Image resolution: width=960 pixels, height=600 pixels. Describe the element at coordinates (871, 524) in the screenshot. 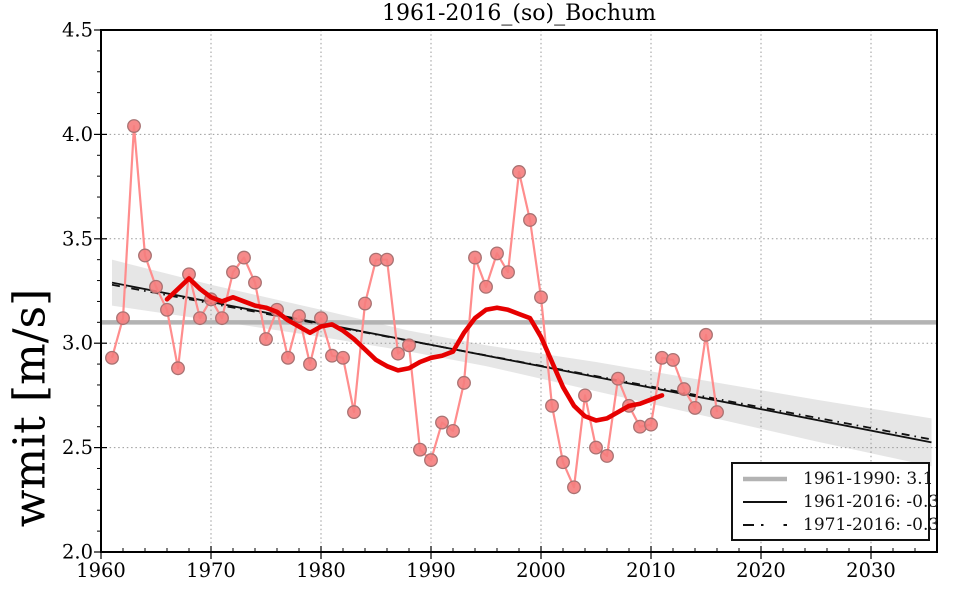

I see `legend-label-trend-dashdot: 1971-2016: -0.3` at that location.